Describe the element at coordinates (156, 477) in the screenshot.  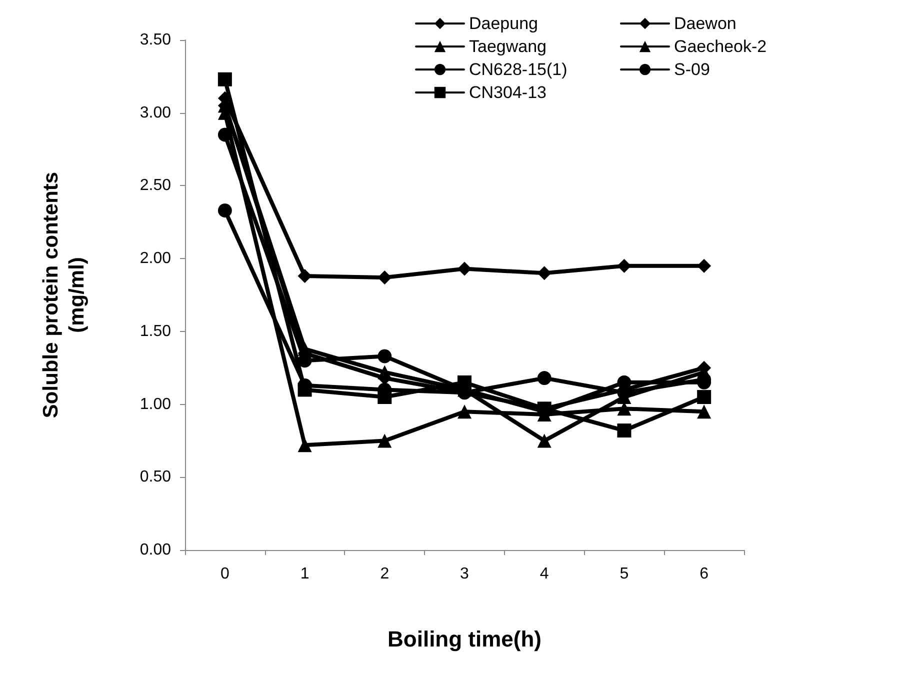
I see `y-tick-label: 0.50` at that location.